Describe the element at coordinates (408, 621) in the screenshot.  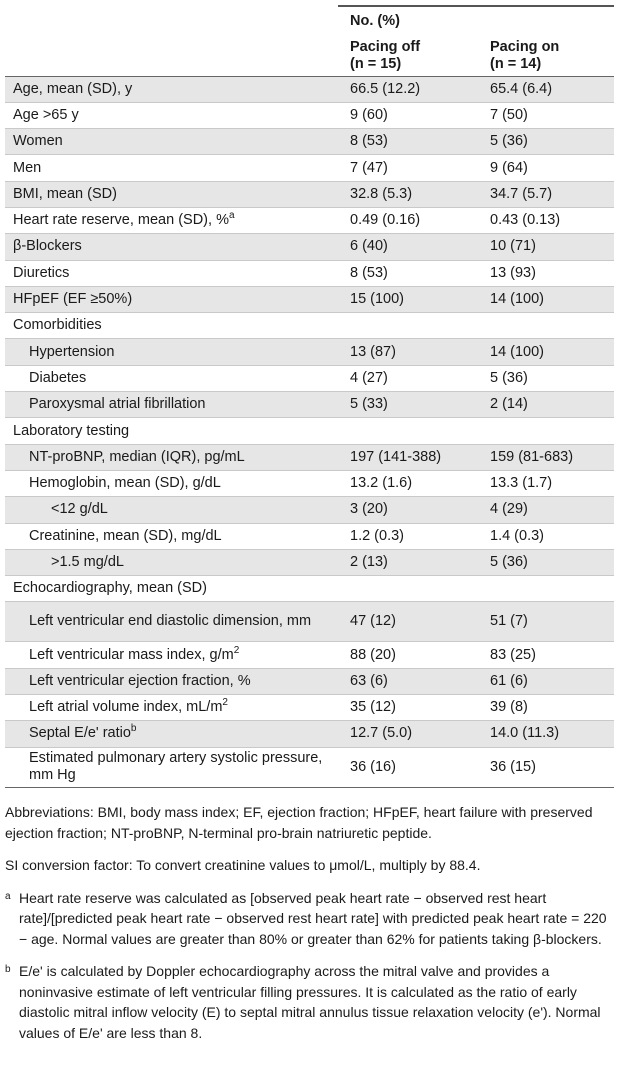
I see `value-pacing-off: 47 (12)` at that location.